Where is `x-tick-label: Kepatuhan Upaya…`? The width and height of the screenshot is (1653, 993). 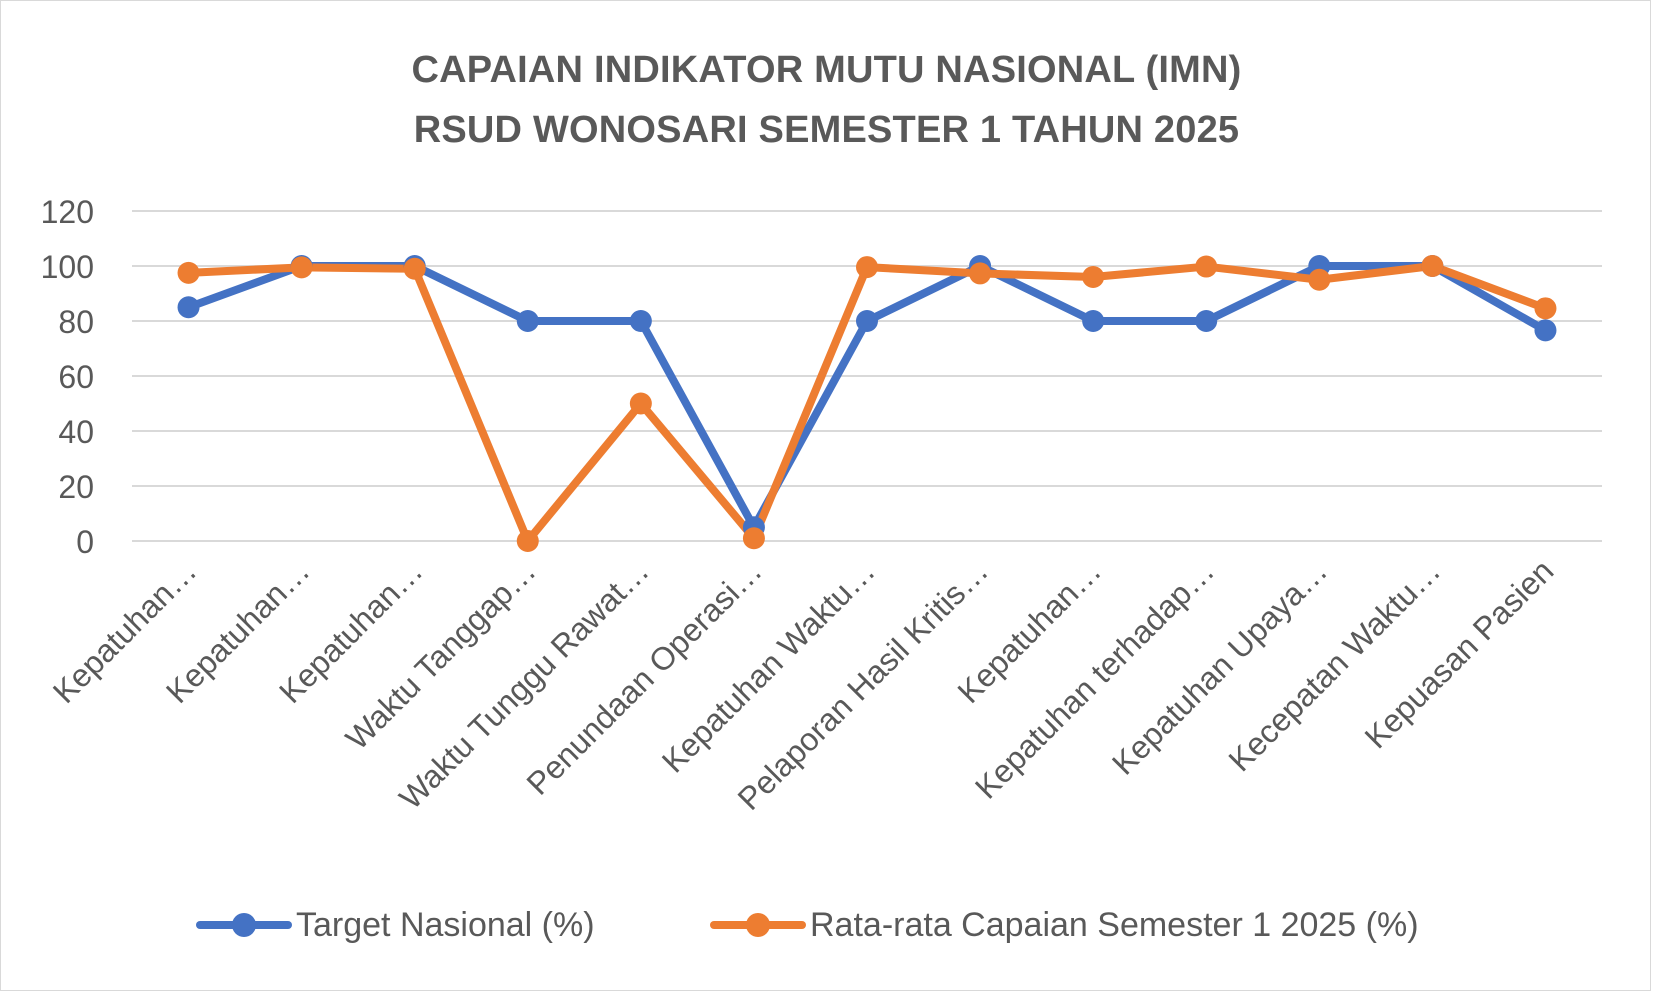
x-tick-label: Kepatuhan Upaya… is located at coordinates (1219, 666).